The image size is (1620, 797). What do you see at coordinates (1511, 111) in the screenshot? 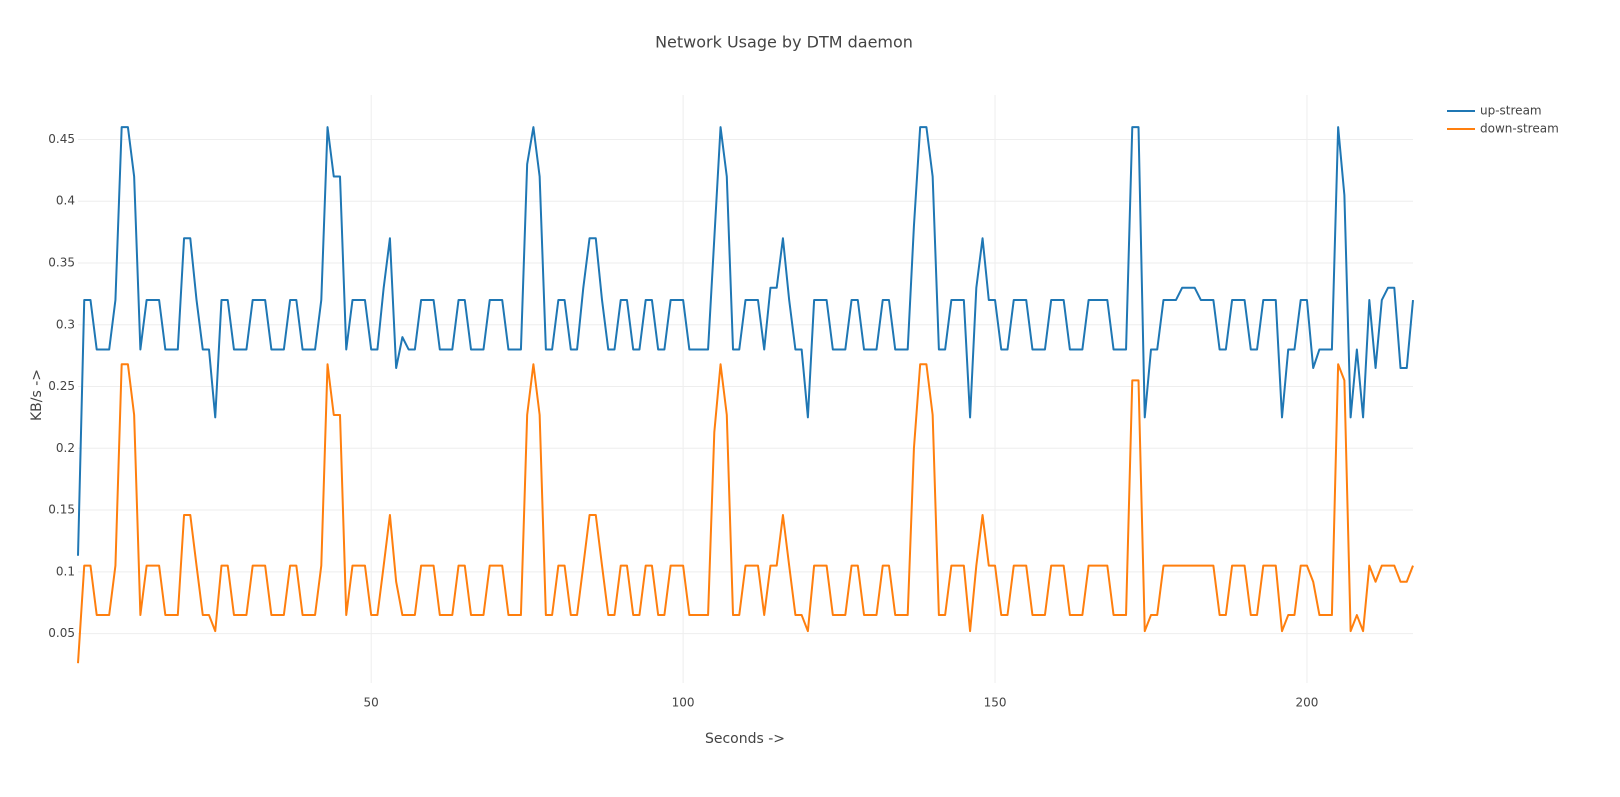
I see `legend-label: up-stream` at bounding box center [1511, 111].